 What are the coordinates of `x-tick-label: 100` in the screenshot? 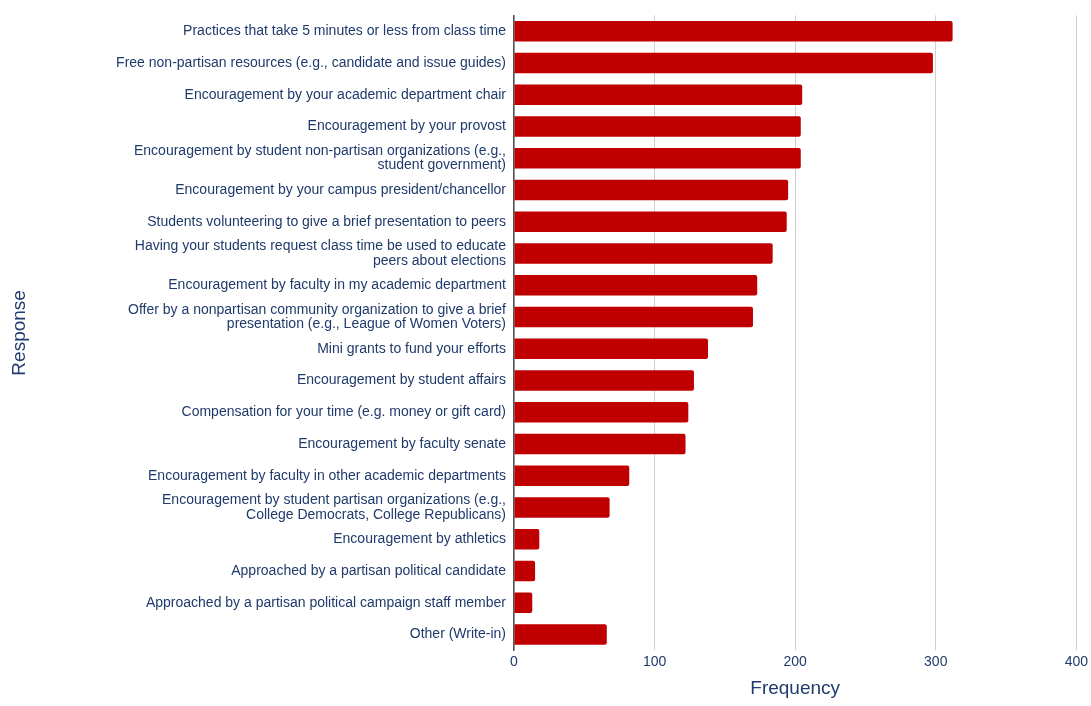 It's located at (654, 660).